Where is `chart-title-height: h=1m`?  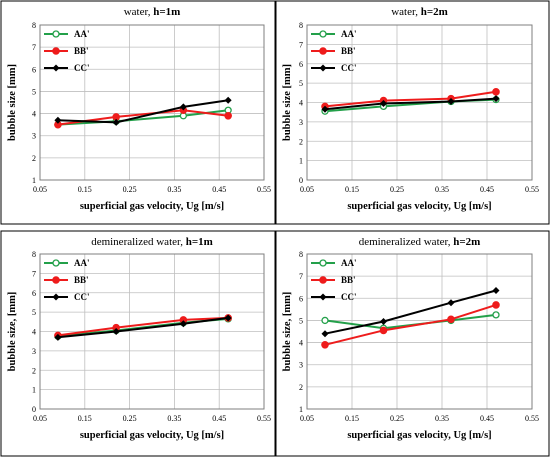
chart-title-height: h=1m is located at coordinates (199, 242).